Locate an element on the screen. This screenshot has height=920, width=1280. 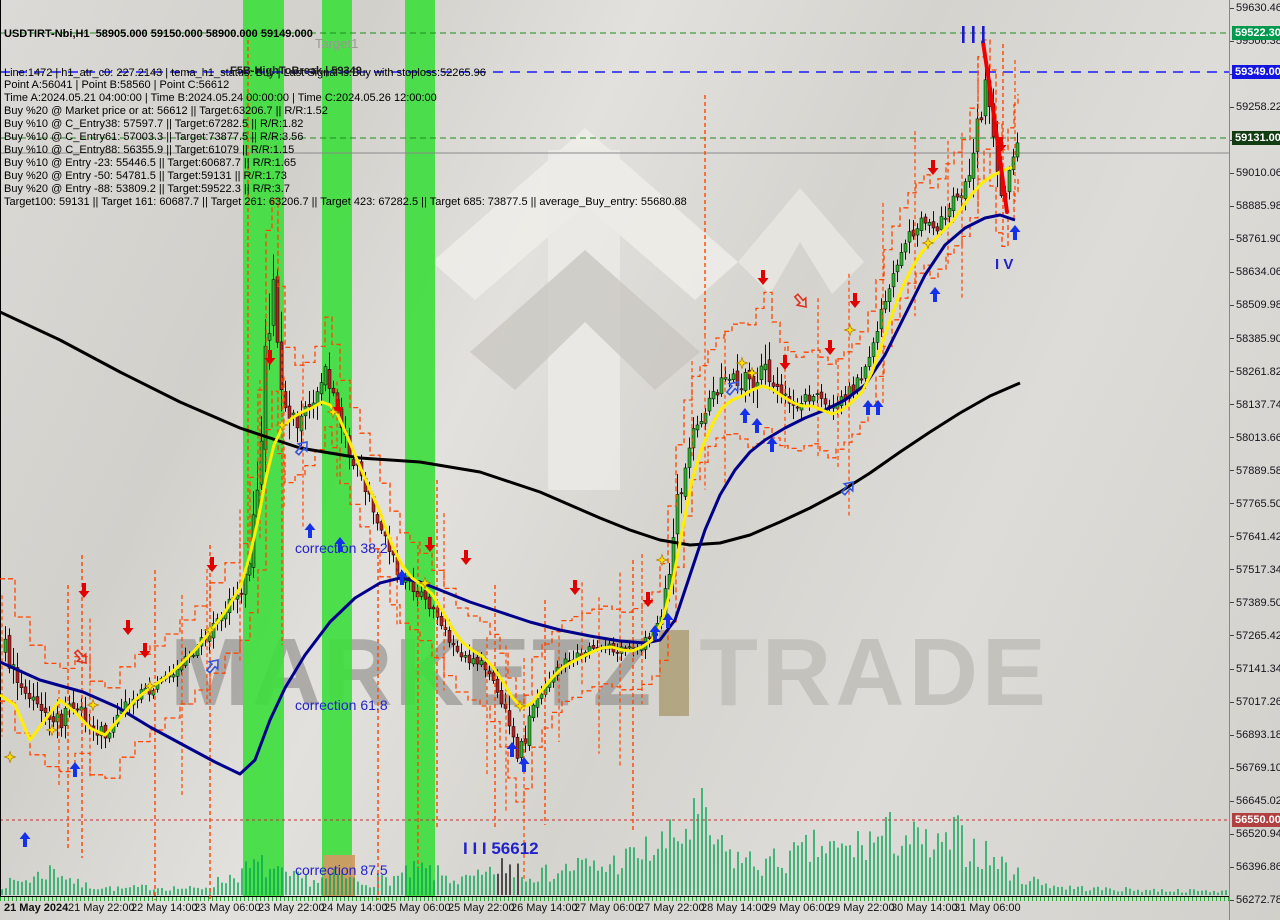
price-axis-label: 57265.420 is located at coordinates (1258, 635).